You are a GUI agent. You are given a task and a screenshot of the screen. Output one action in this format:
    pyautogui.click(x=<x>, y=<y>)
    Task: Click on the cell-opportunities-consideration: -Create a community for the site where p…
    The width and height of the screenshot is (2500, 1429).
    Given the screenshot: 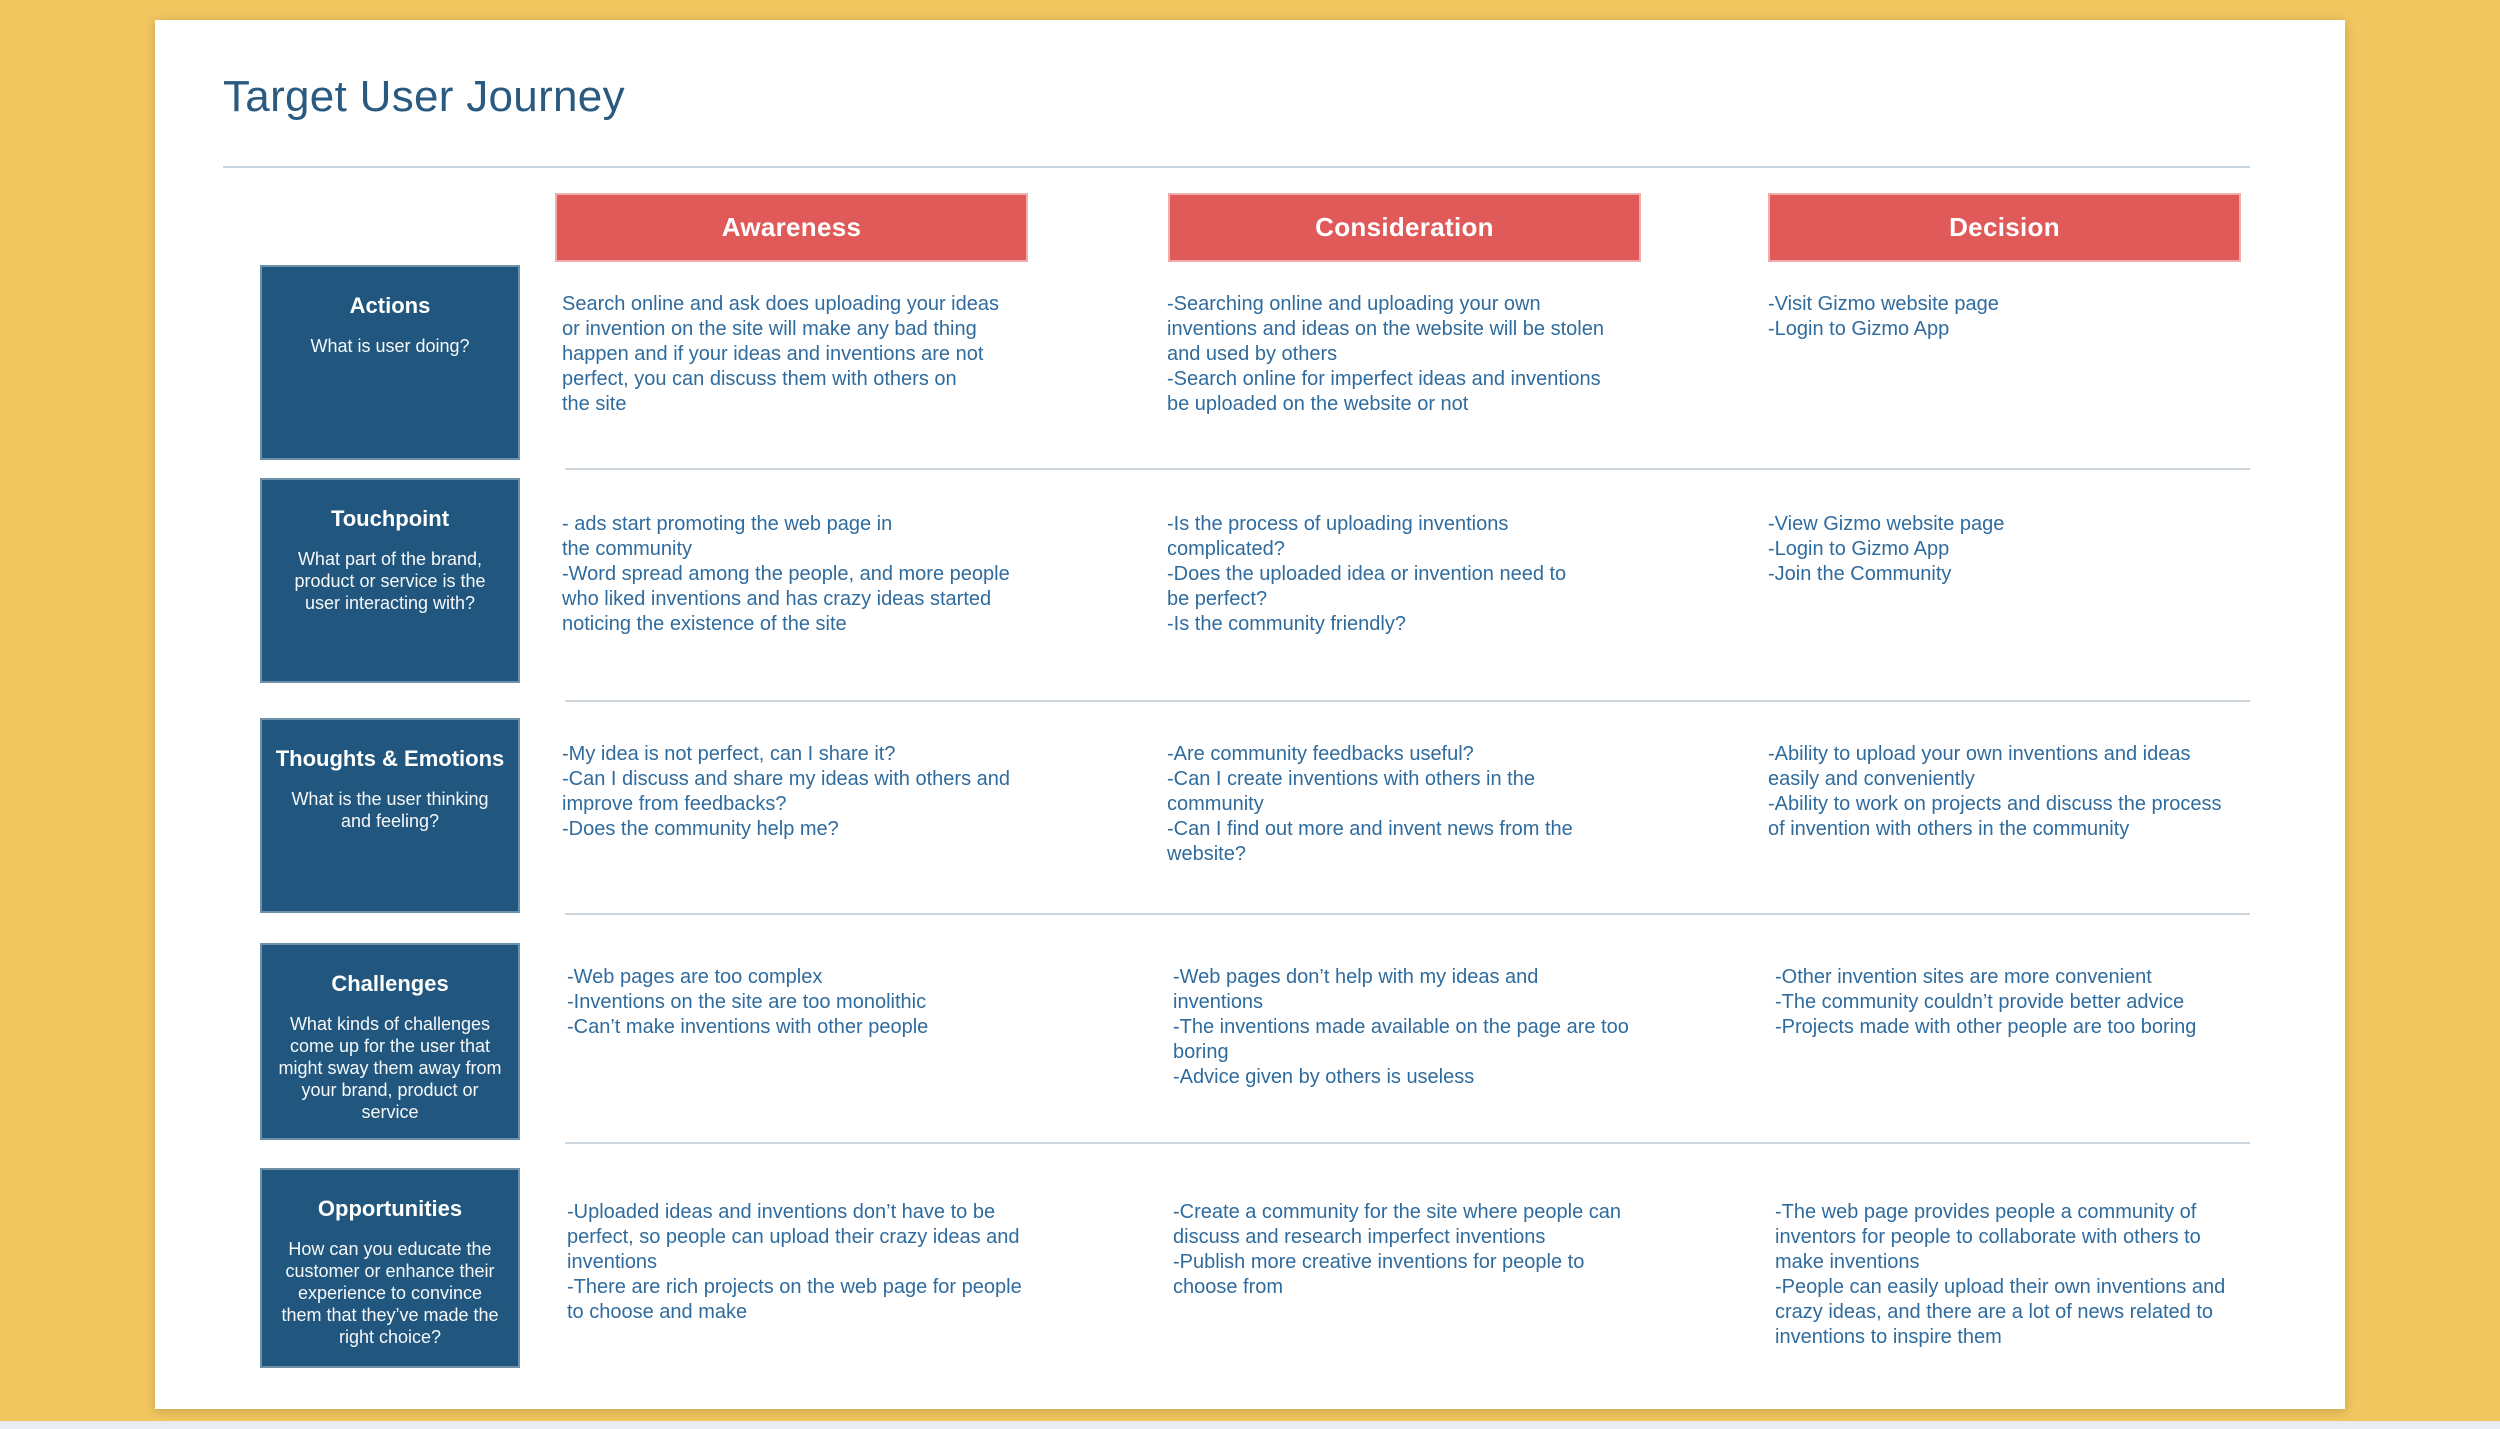 What is the action you would take?
    pyautogui.click(x=1397, y=1249)
    